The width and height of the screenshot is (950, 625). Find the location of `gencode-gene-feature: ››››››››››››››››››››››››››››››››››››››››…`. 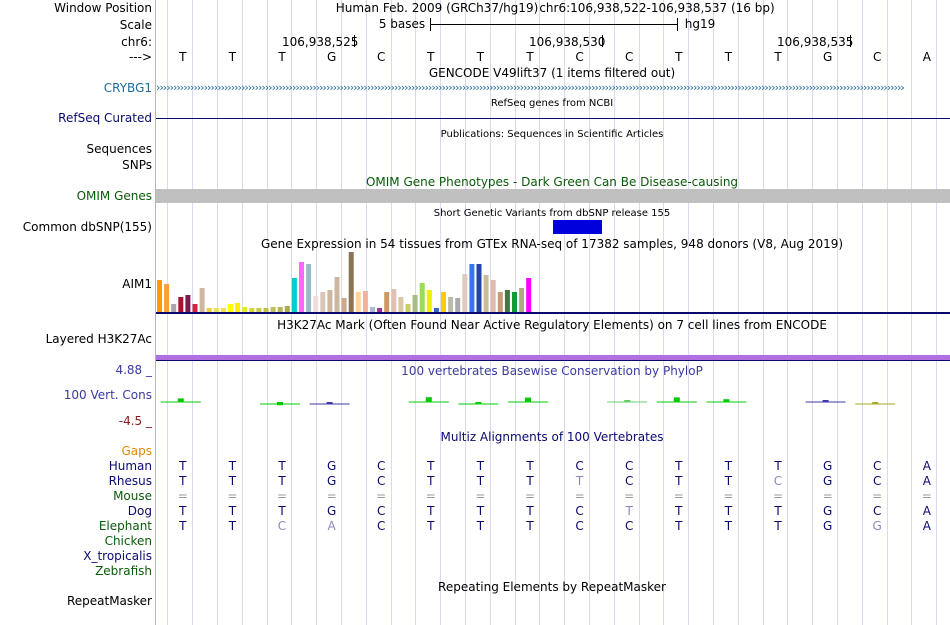

gencode-gene-feature: ››››››››››››››››››››››››››››››››››››››››… is located at coordinates (530, 87).